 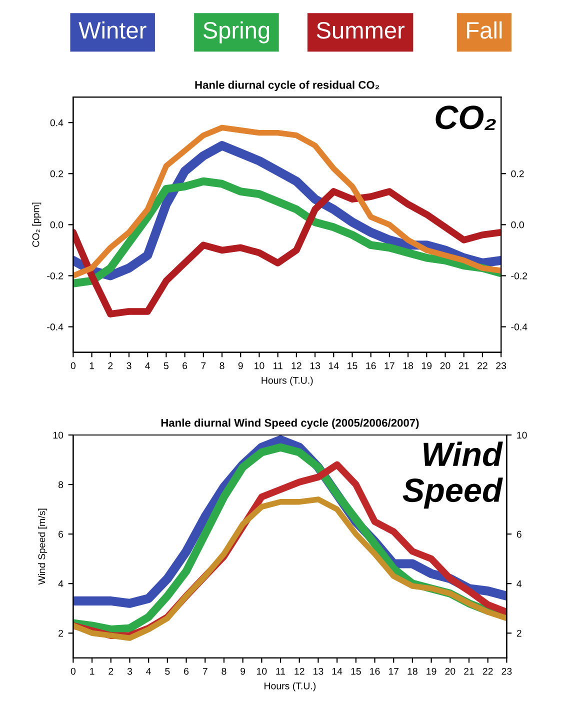 What do you see at coordinates (290, 423) in the screenshot?
I see `chart-title: Hanle diurnal Wind Speed cycle (2005/2006/2007)` at bounding box center [290, 423].